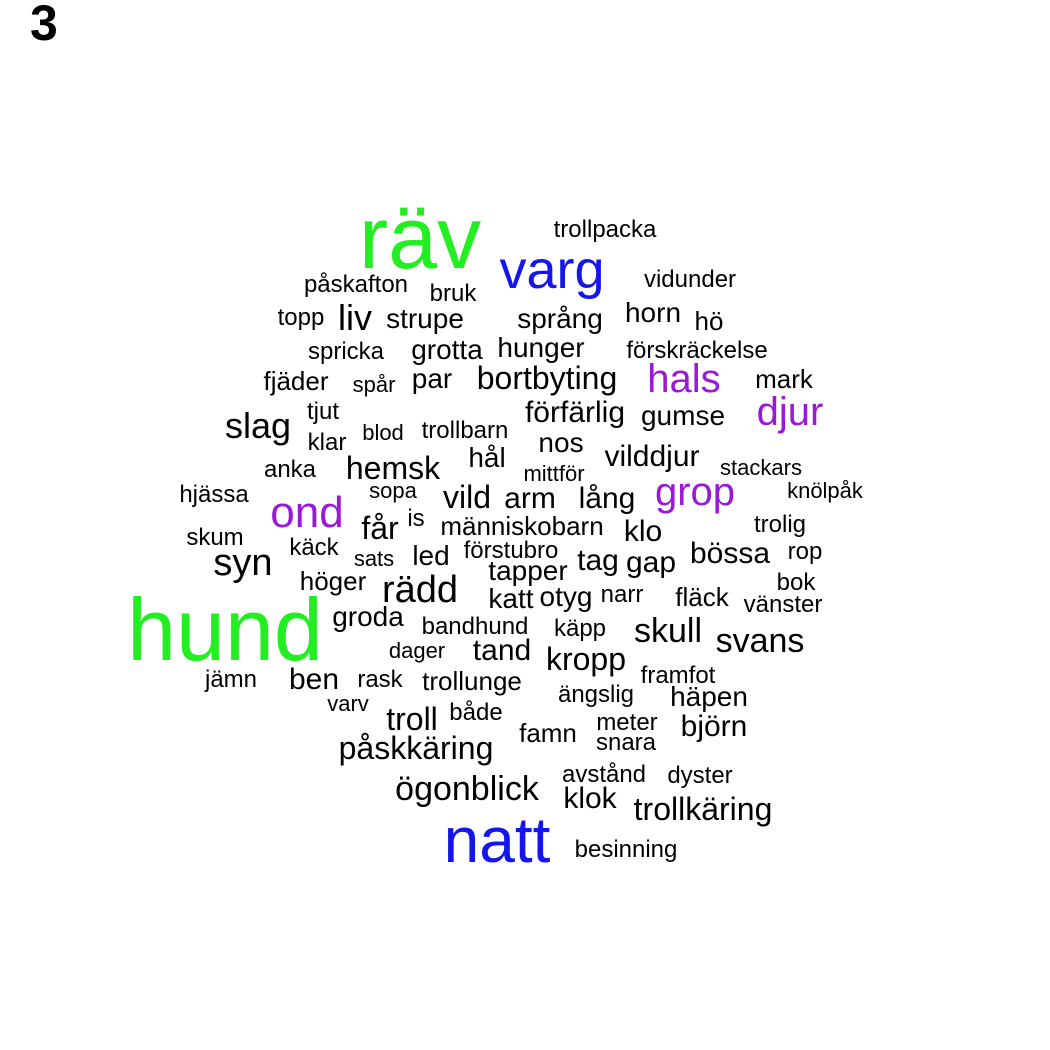  I want to click on word-12: bruk, so click(454, 293).